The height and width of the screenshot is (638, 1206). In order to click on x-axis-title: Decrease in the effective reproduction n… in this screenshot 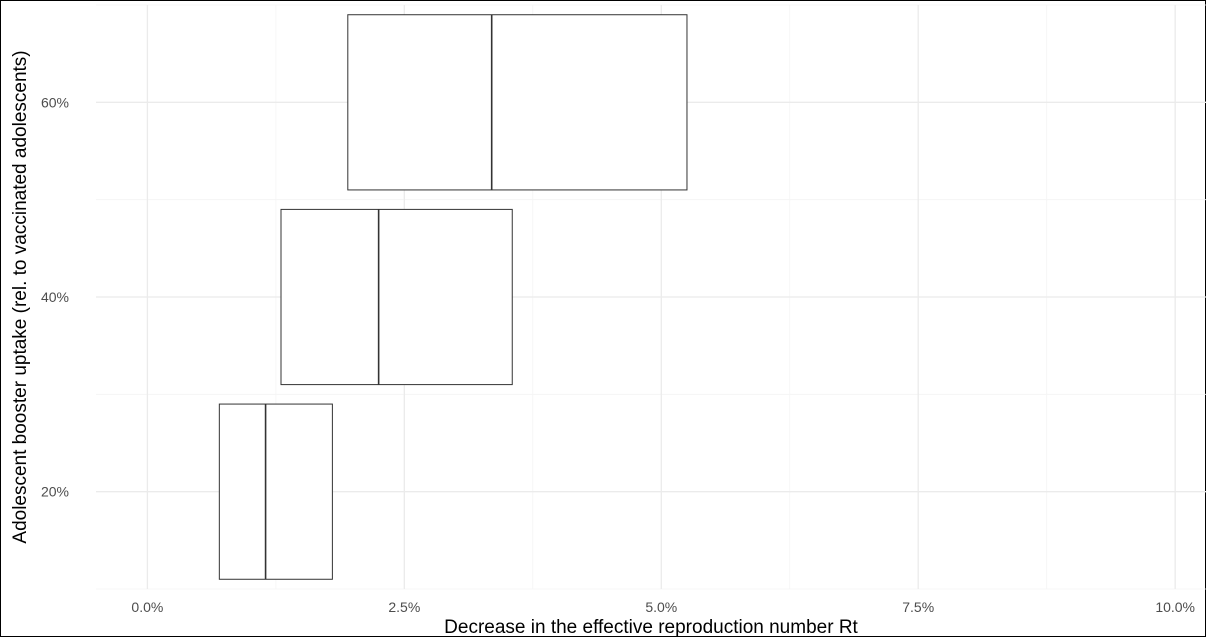, I will do `click(651, 627)`.